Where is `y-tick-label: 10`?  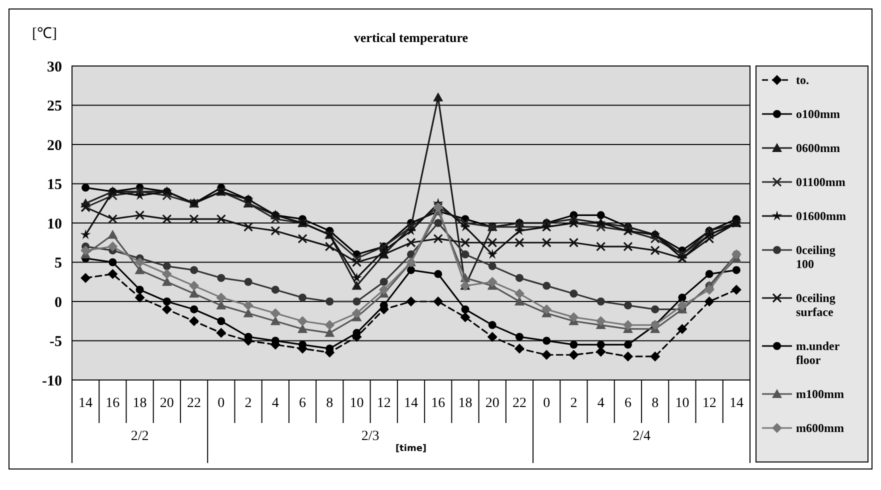 y-tick-label: 10 is located at coordinates (54, 224).